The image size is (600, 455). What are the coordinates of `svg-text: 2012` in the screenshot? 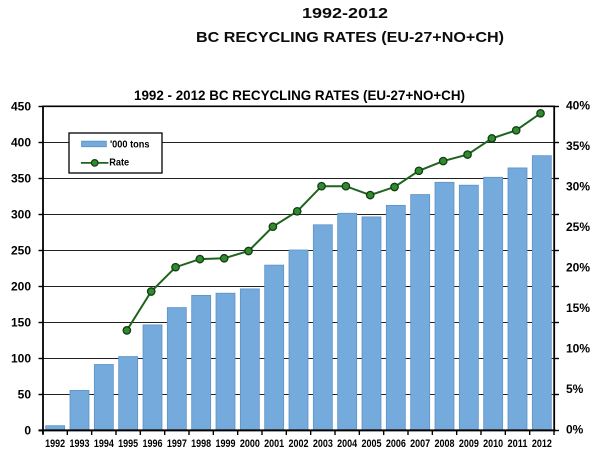 It's located at (542, 444).